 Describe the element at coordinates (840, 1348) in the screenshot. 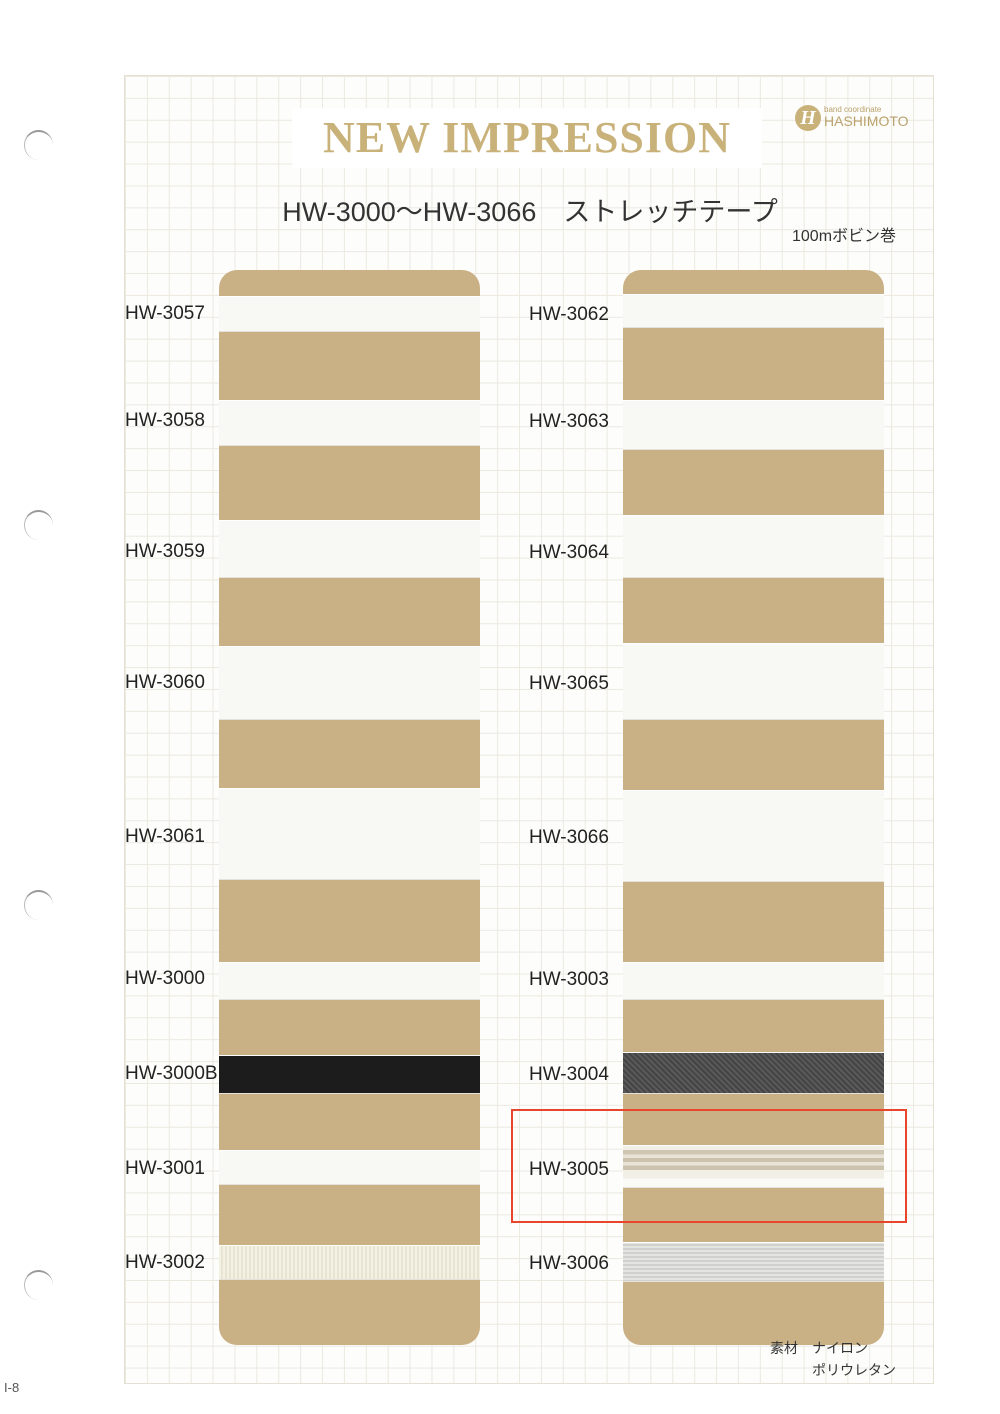

I see `material-value: ナイロン` at that location.